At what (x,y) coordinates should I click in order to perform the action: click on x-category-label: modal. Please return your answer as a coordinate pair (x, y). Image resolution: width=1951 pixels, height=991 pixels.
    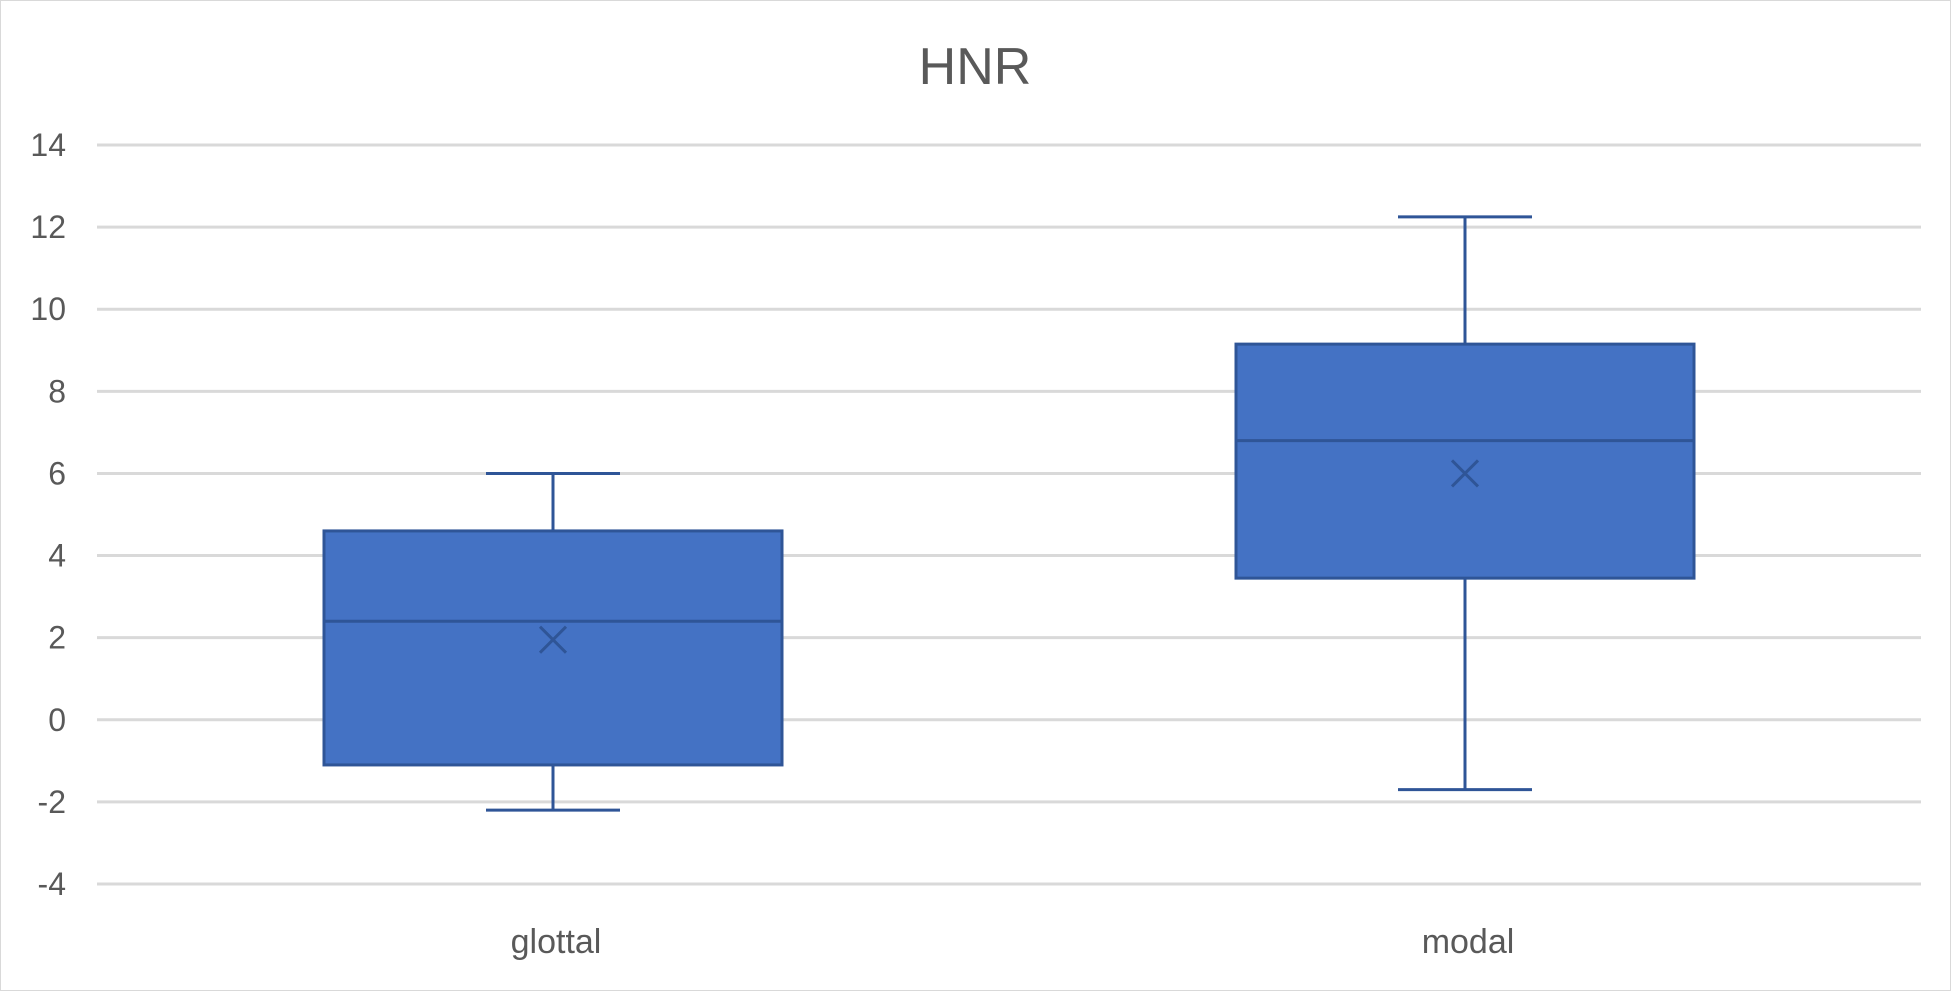
    Looking at the image, I should click on (1468, 942).